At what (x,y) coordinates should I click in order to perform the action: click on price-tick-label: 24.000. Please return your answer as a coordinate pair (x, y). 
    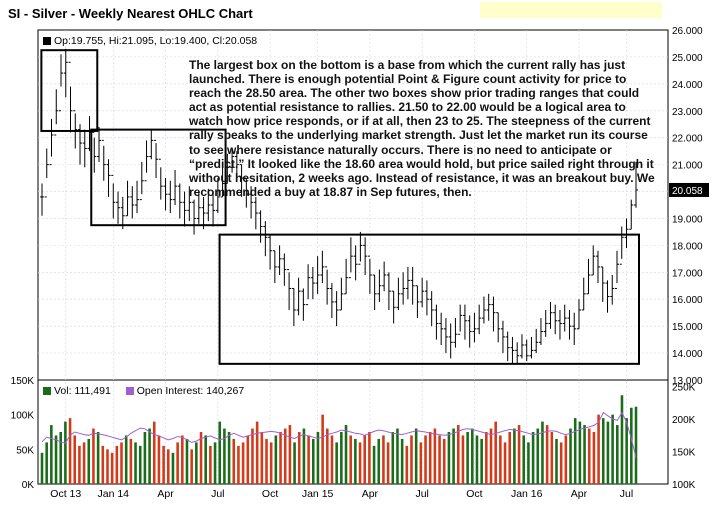
    Looking at the image, I should click on (687, 85).